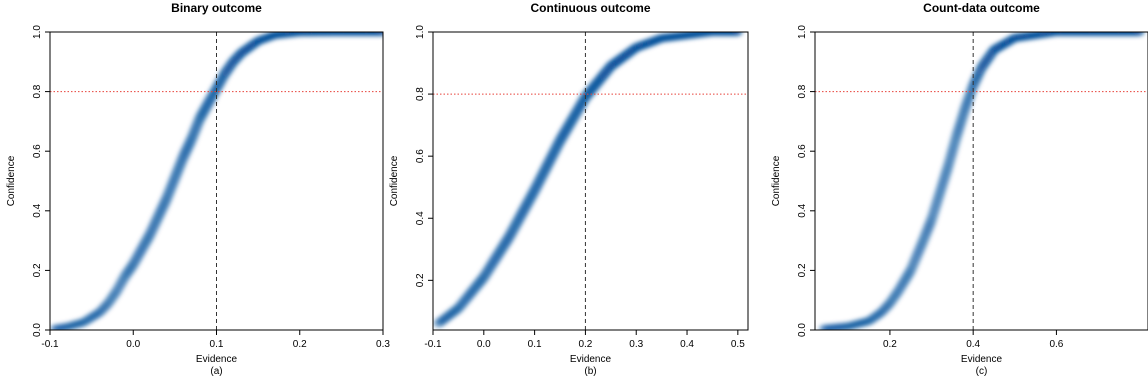  I want to click on panel-caption: (a), so click(216, 371).